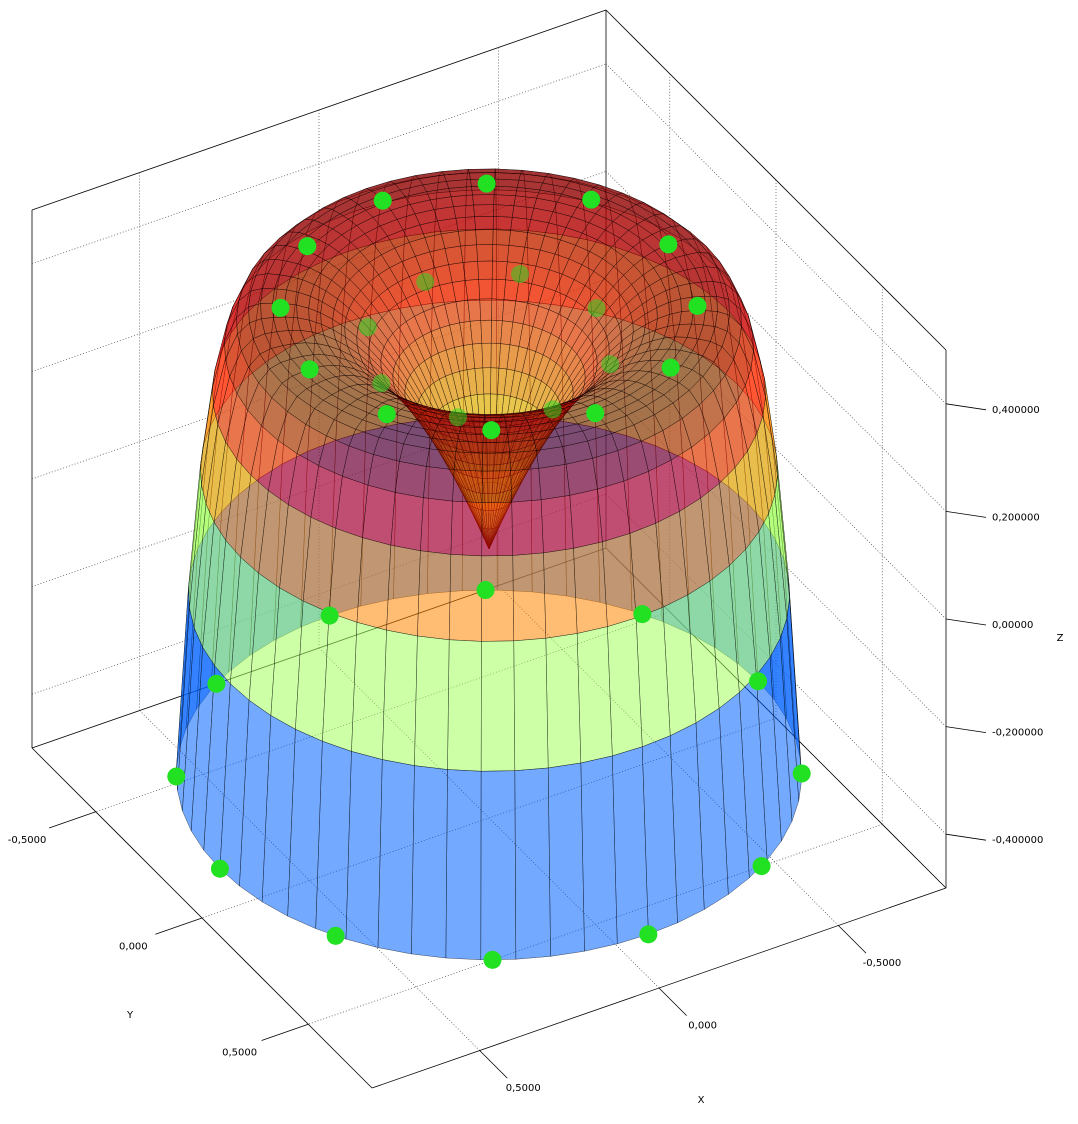 This screenshot has width=1078, height=1124. I want to click on z-tick-label: 0,00000, so click(1012, 625).